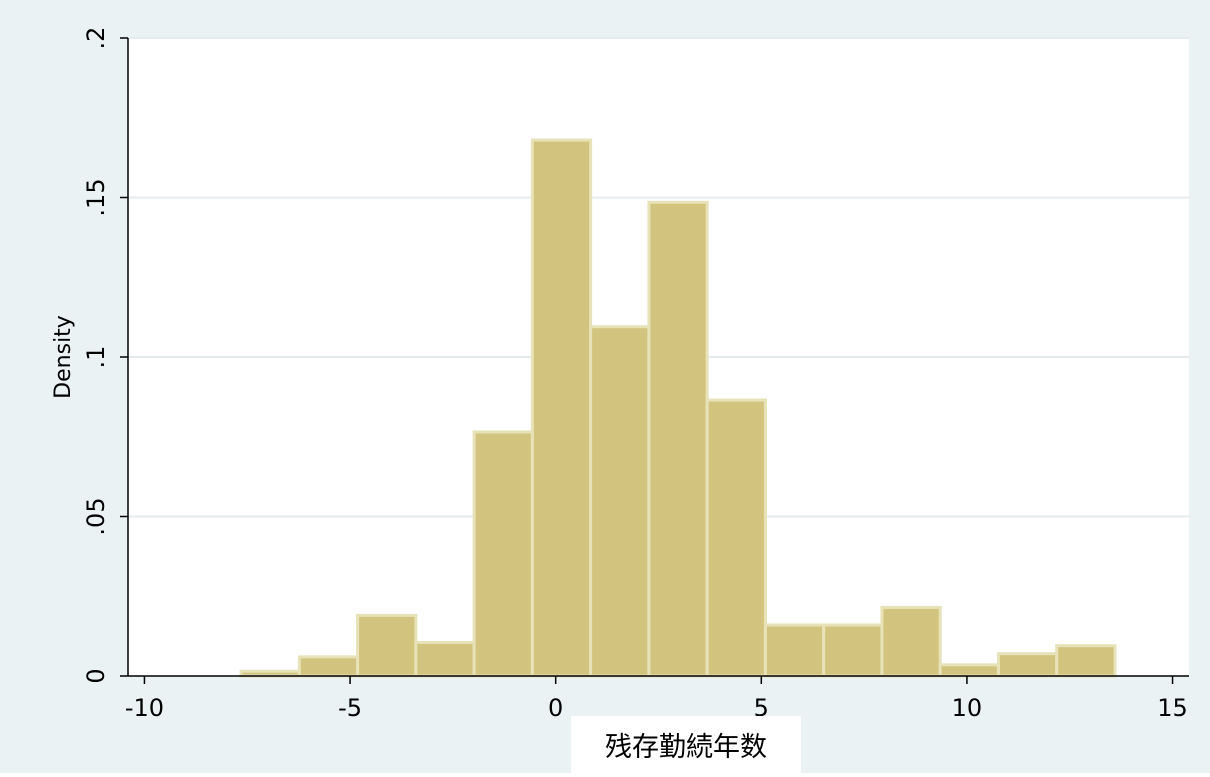  What do you see at coordinates (350, 708) in the screenshot?
I see `x-tick-label: -5` at bounding box center [350, 708].